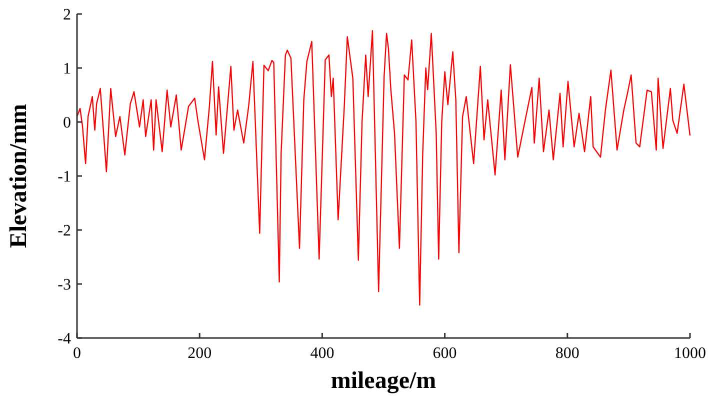 Image resolution: width=714 pixels, height=400 pixels. Describe the element at coordinates (67, 15) in the screenshot. I see `y-tick-label: 2` at that location.